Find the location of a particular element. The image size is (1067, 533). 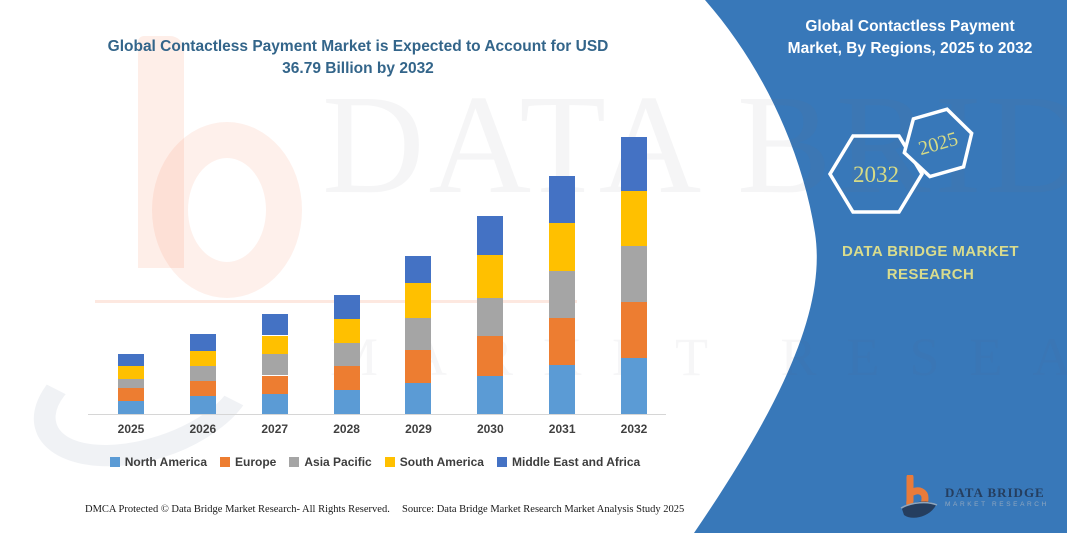

bar-segment-north-america-2025 is located at coordinates (131, 407).